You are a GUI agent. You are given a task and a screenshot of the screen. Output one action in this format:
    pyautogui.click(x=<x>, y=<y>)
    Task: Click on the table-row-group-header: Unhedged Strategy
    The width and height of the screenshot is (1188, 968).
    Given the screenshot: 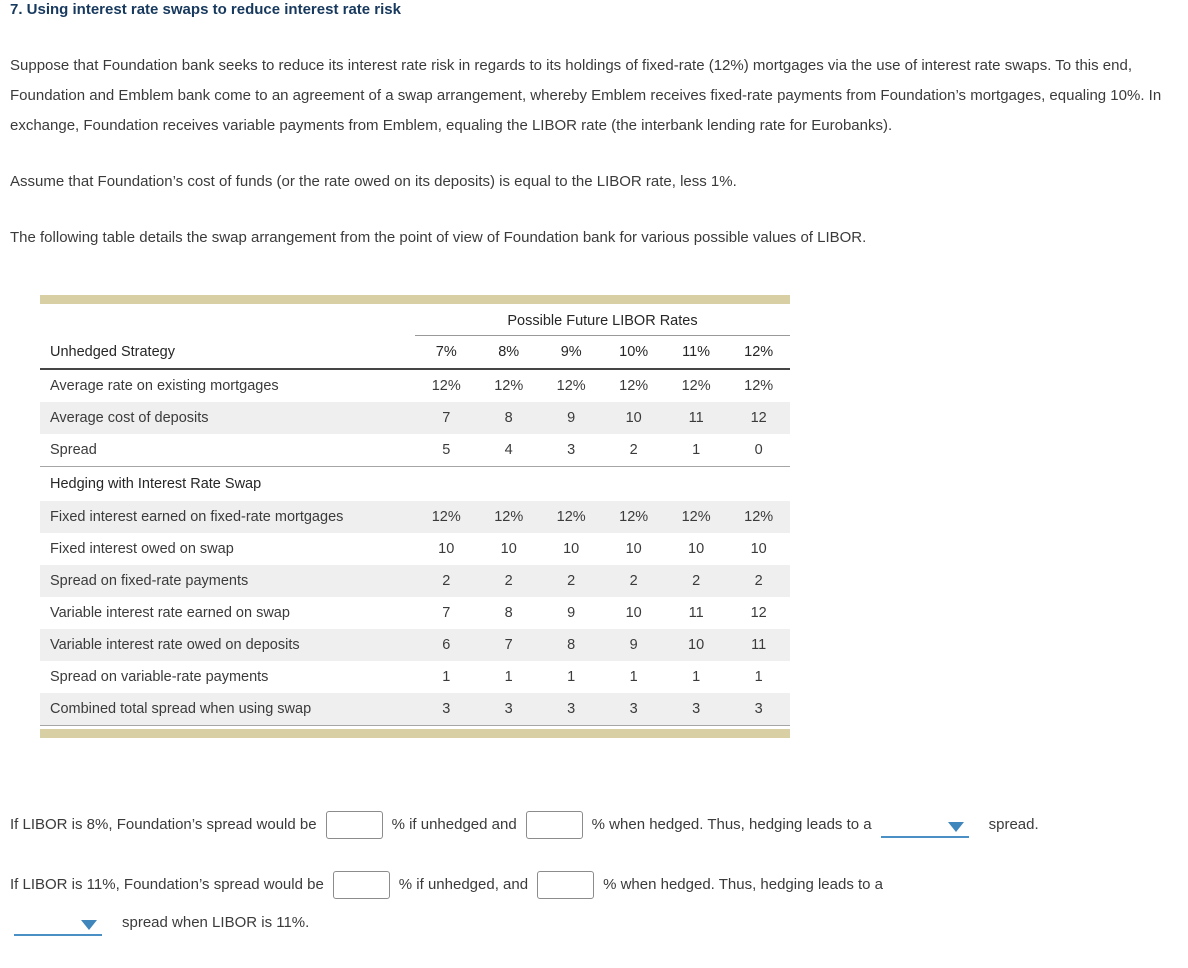 What is the action you would take?
    pyautogui.click(x=227, y=352)
    